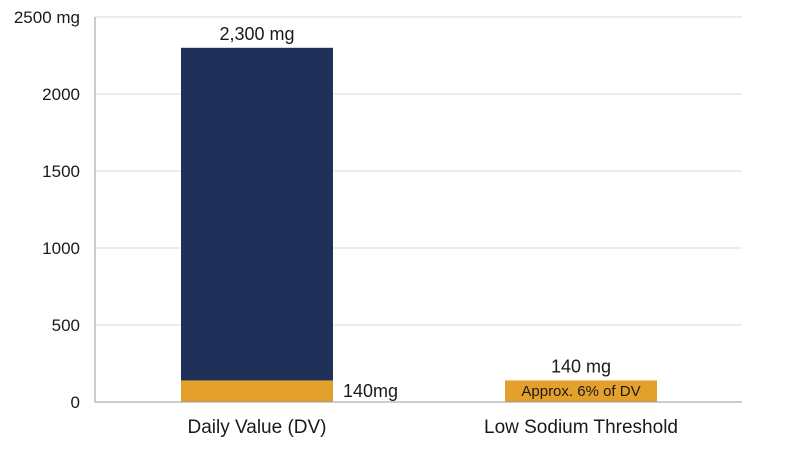 The width and height of the screenshot is (800, 452). I want to click on y-tick-label: 0, so click(75, 402).